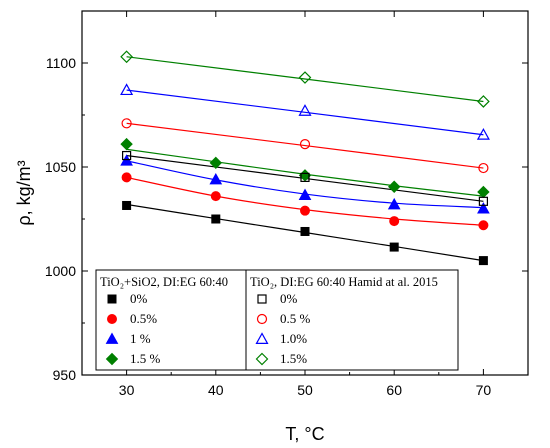  I want to click on legend-label: 1.0%, so click(293, 338).